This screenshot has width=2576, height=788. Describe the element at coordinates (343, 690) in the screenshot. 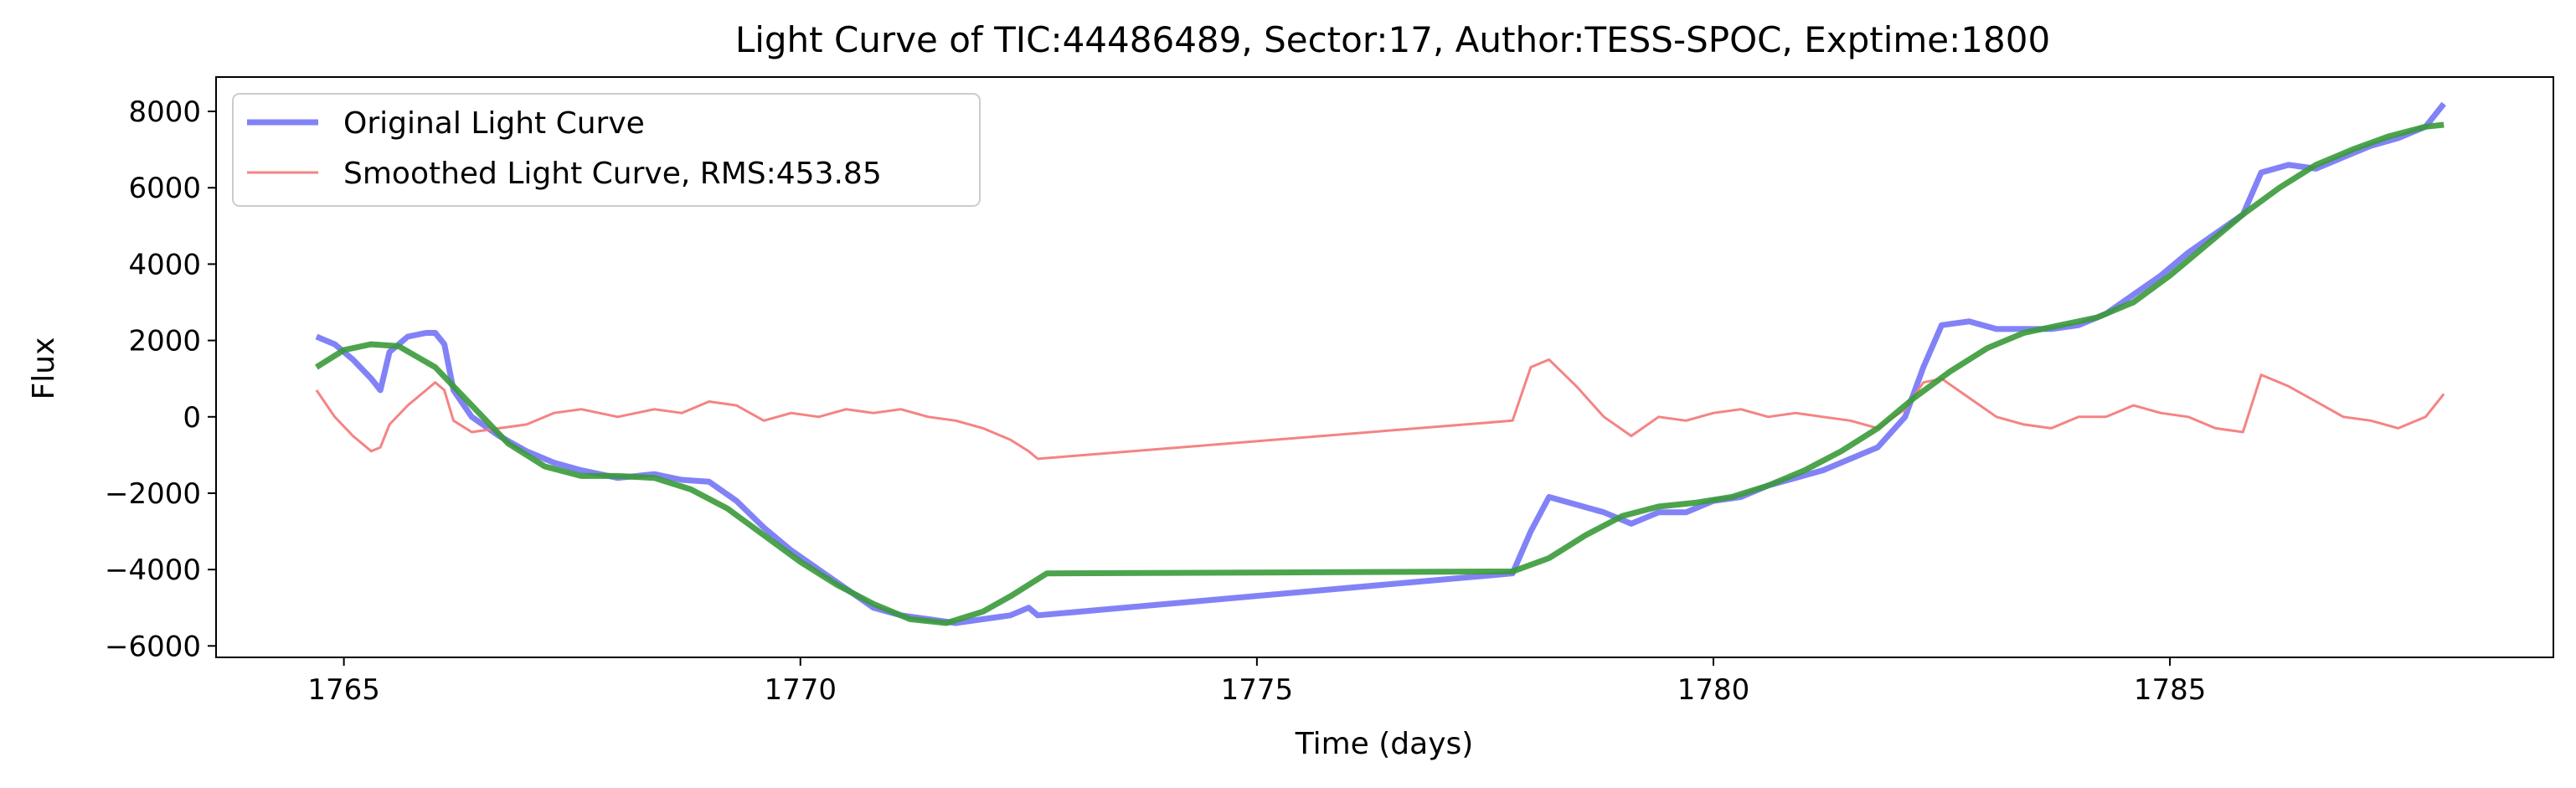

I see `x-tick-label: 1765` at that location.